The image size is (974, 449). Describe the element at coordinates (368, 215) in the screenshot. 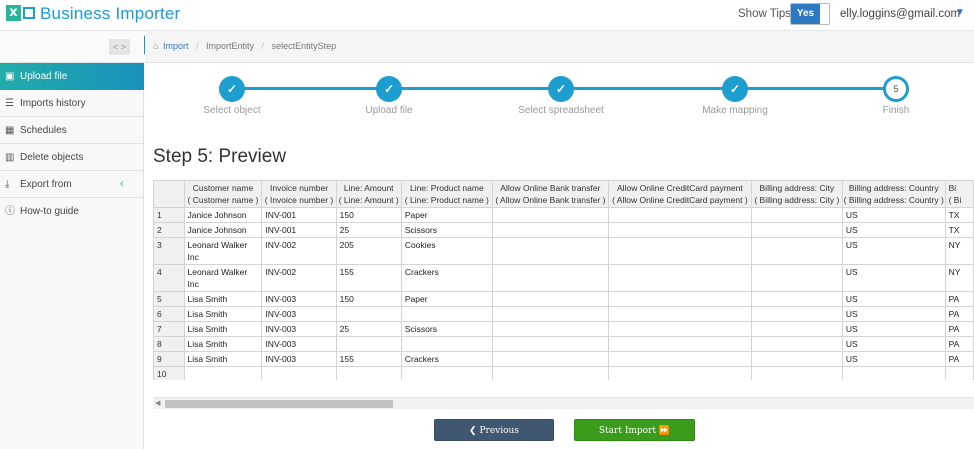

I see `table-cell: 150` at that location.